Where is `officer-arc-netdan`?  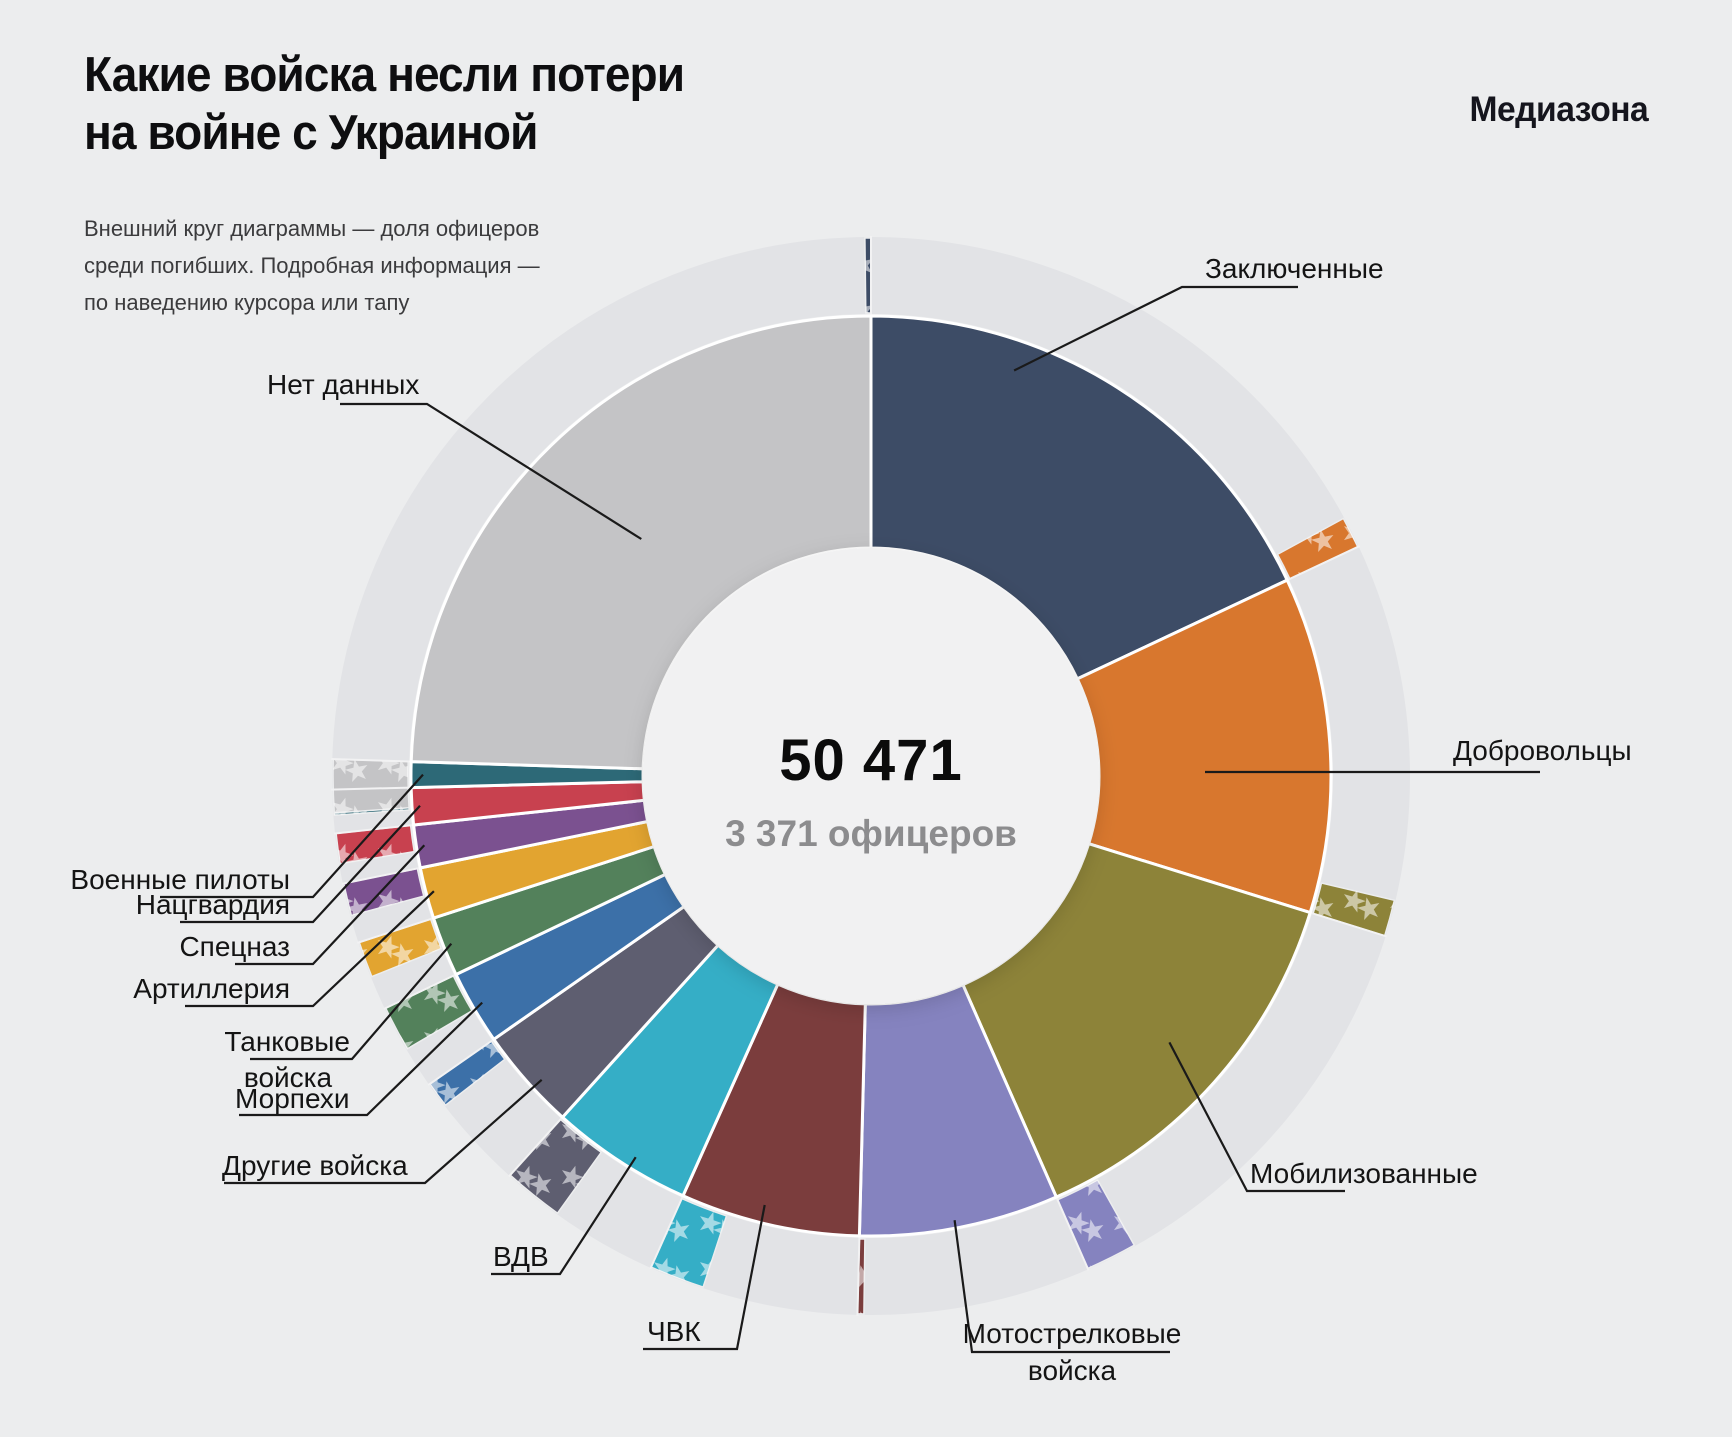 officer-arc-netdan is located at coordinates (371, 786).